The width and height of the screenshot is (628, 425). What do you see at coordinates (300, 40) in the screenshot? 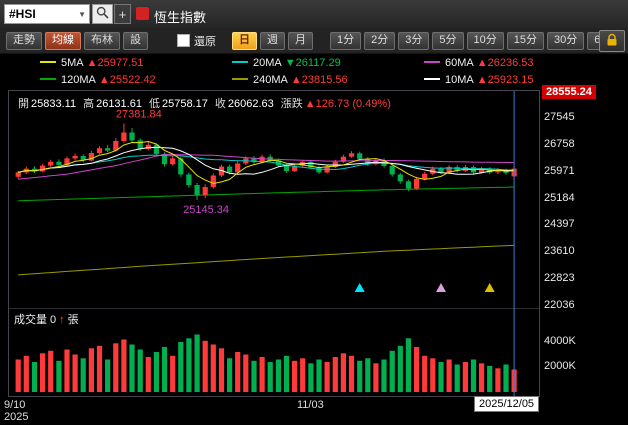
I see `period-button-month: 月` at bounding box center [300, 40].